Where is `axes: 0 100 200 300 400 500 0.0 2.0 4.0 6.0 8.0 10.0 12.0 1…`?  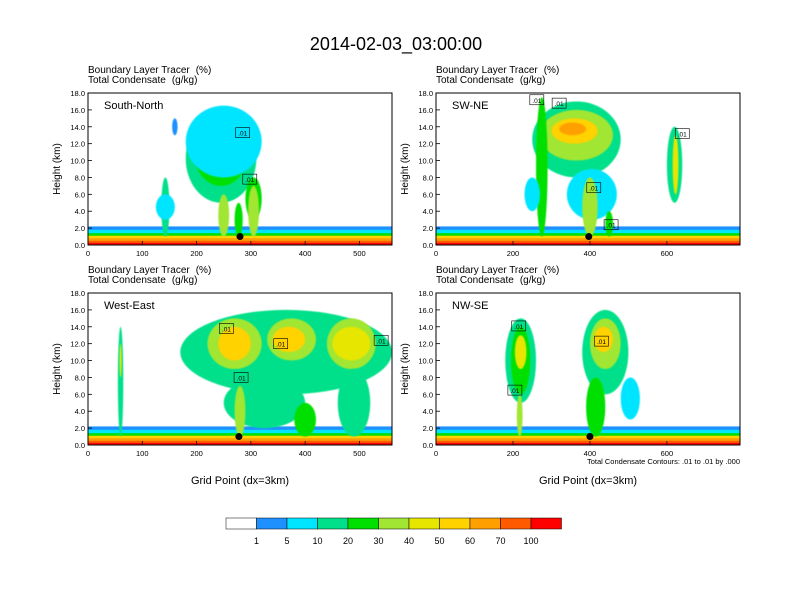 axes: 0 100 200 300 400 500 0.0 2.0 4.0 6.0 8.0 10.0 12.0 1… is located at coordinates (217, 373).